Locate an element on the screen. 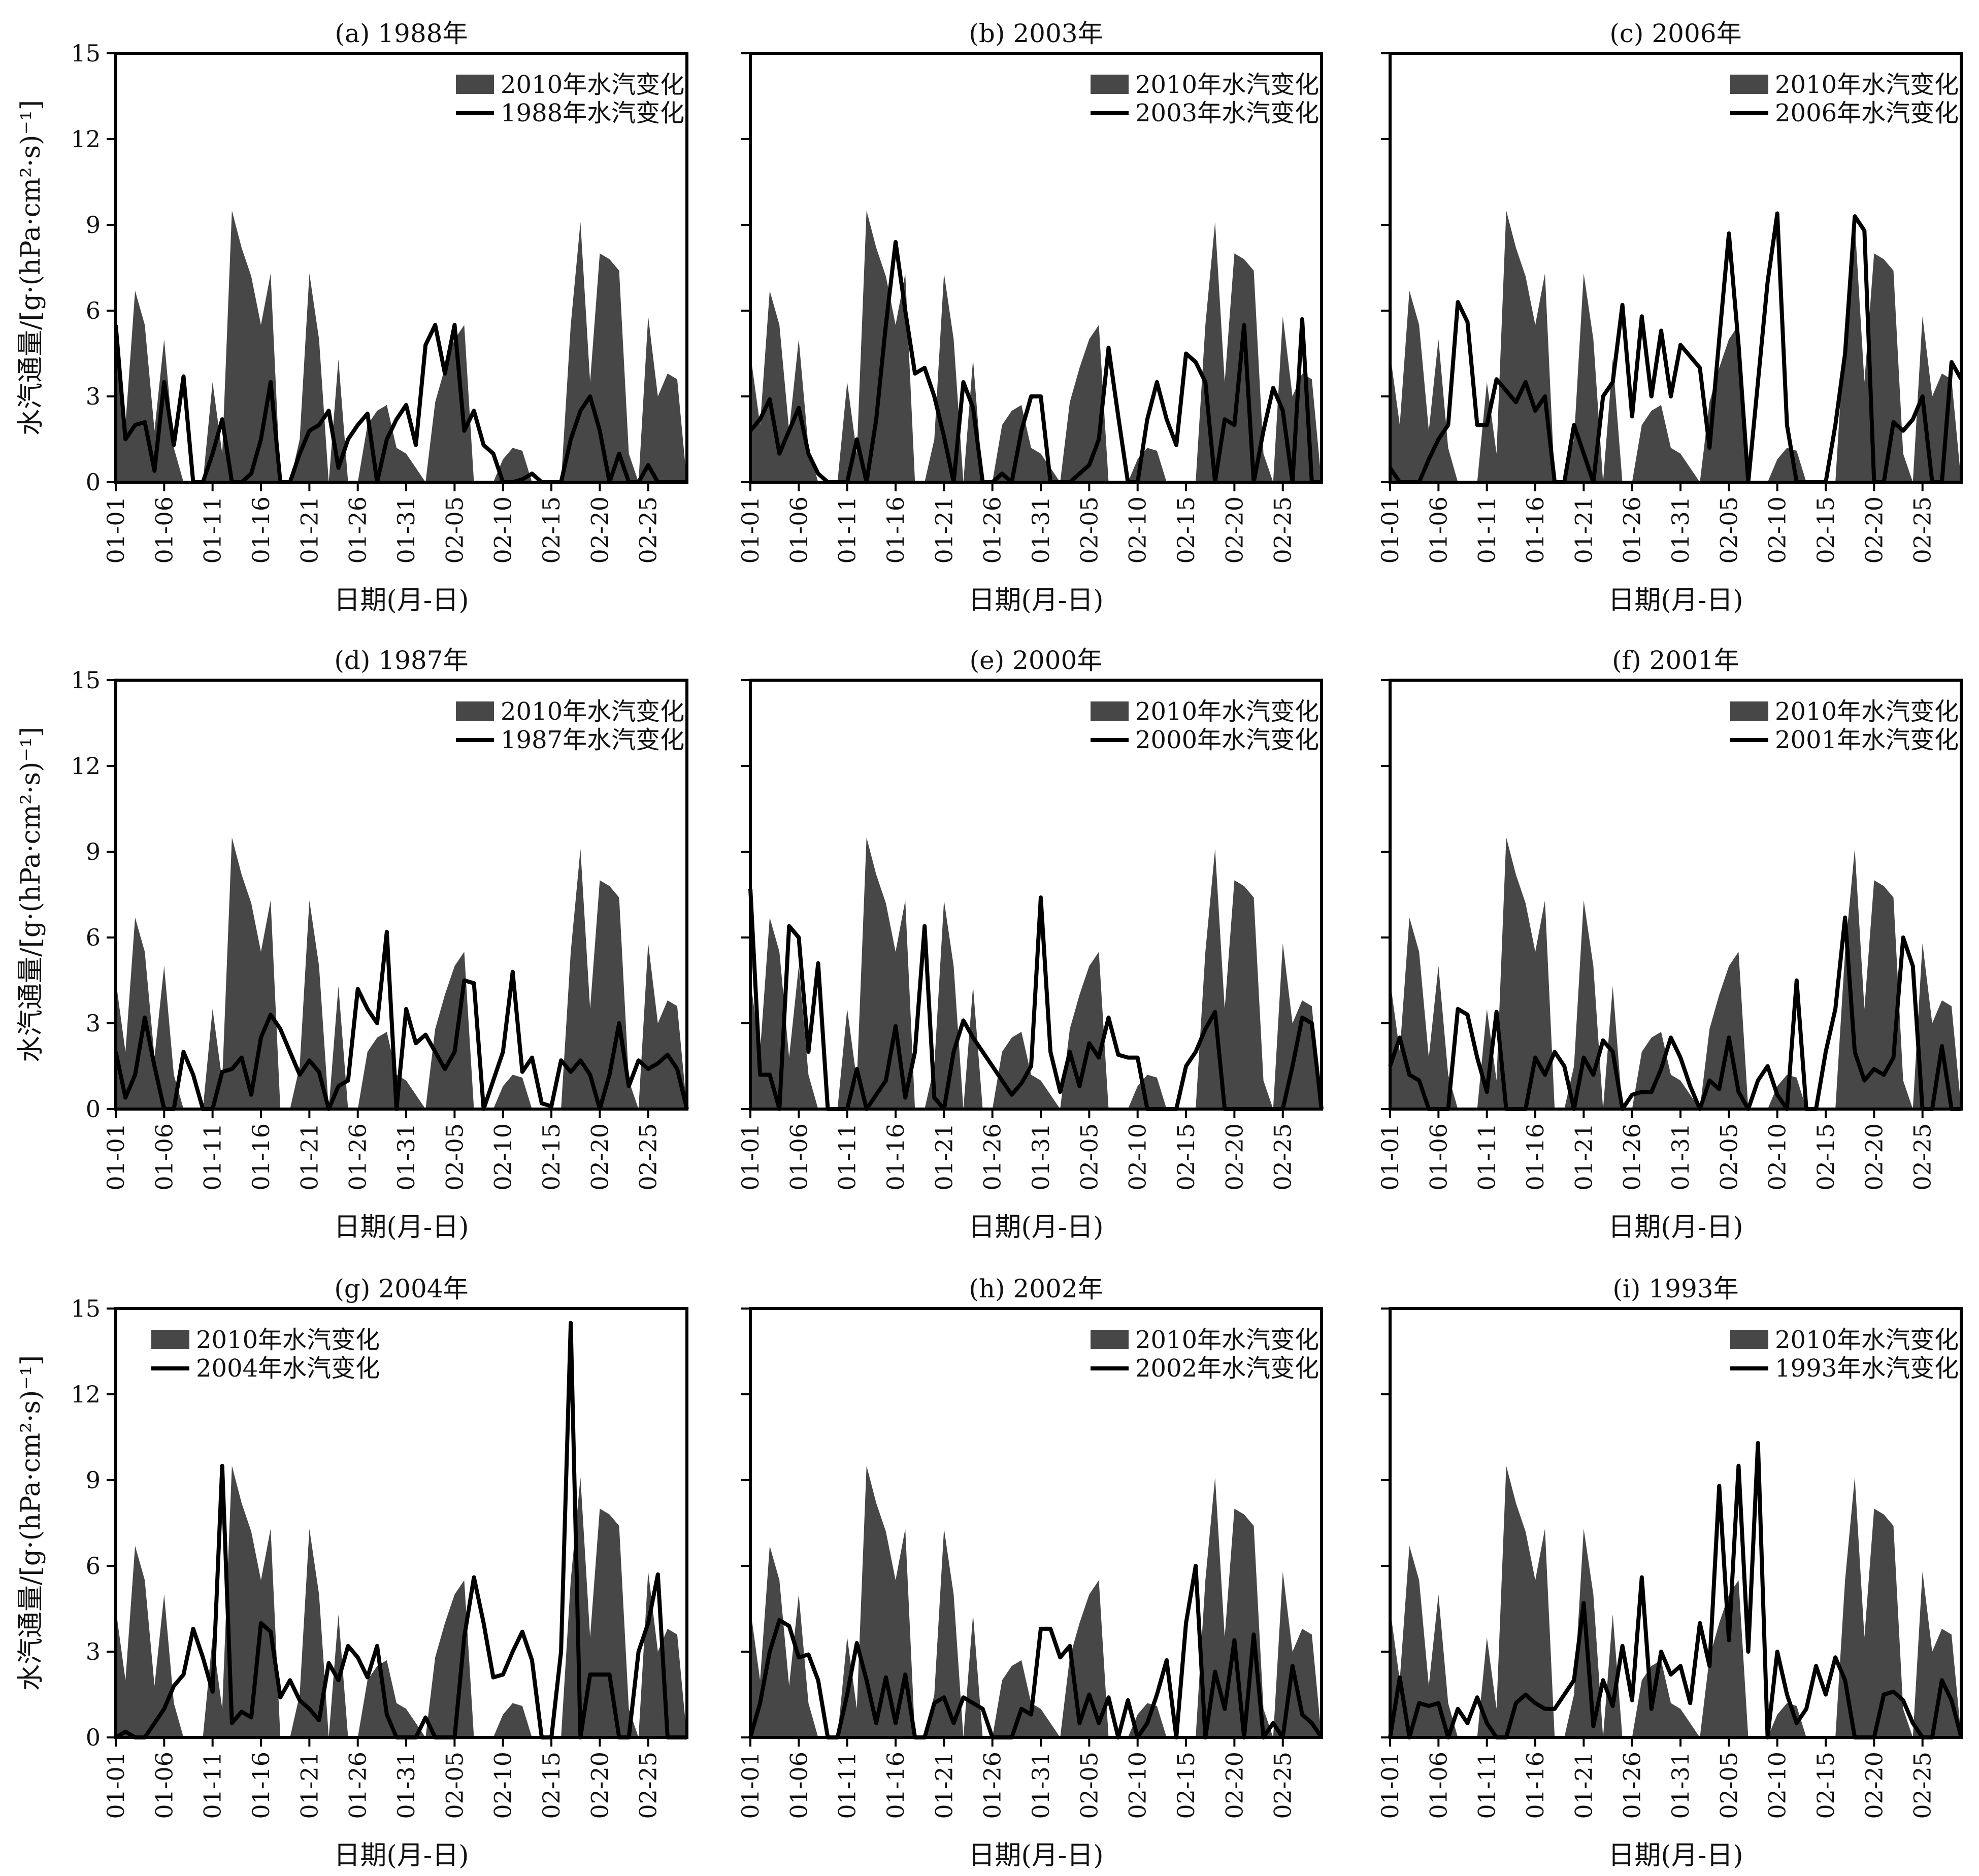 This screenshot has width=1979, height=1876. chart-title: (a) 1988年 is located at coordinates (401, 33).